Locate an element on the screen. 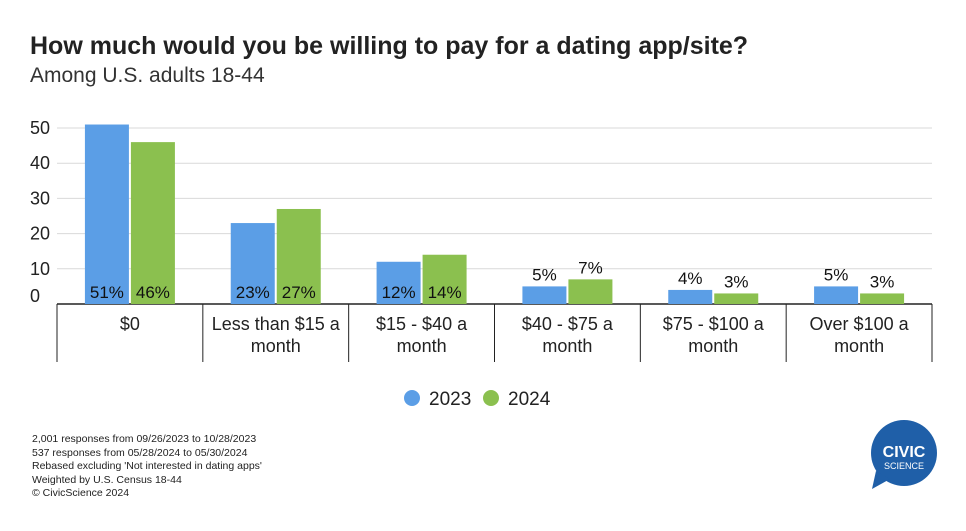  data-label: 27% is located at coordinates (299, 292).